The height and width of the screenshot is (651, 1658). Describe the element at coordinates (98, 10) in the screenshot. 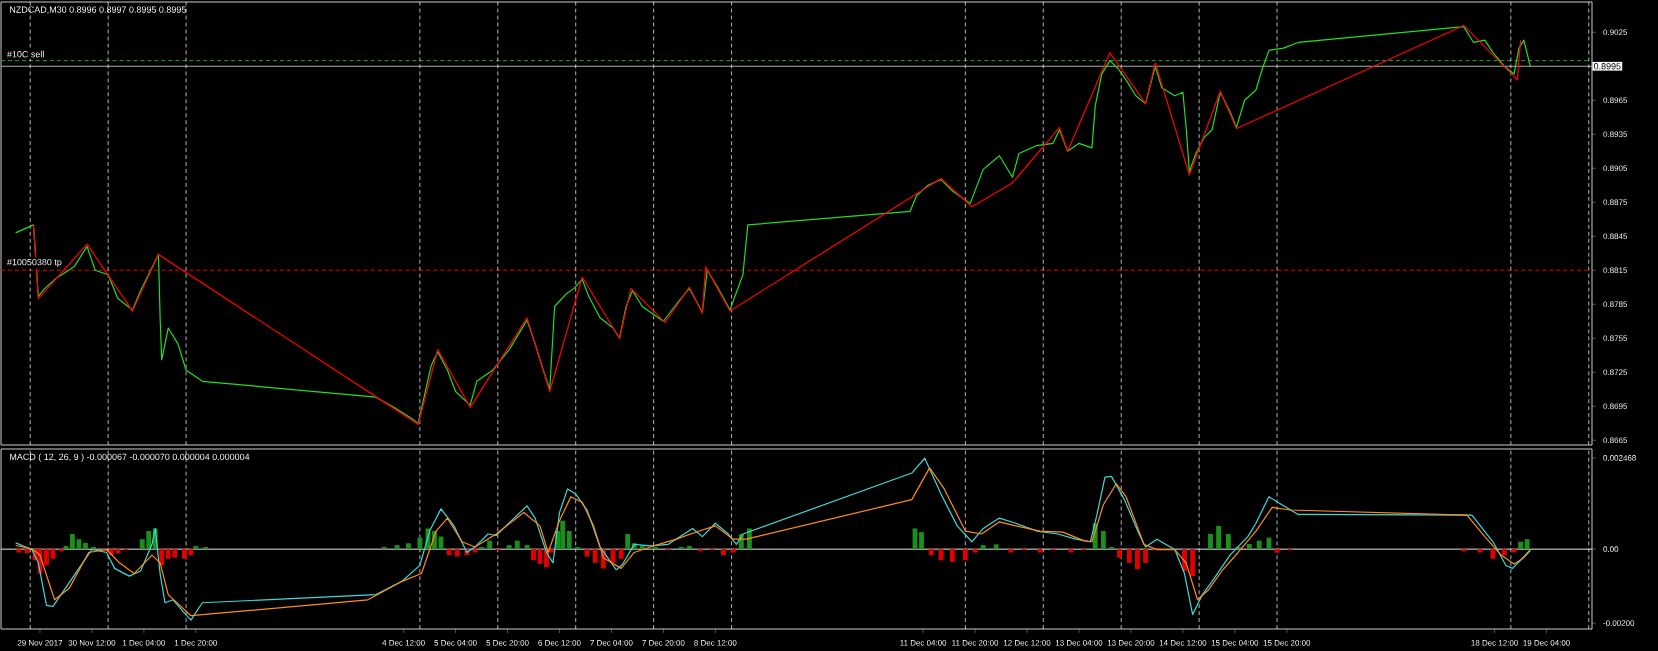

I see `chart-title: NZDCAD,M30 0.8996 0.8997 0.8995 0.8995` at that location.